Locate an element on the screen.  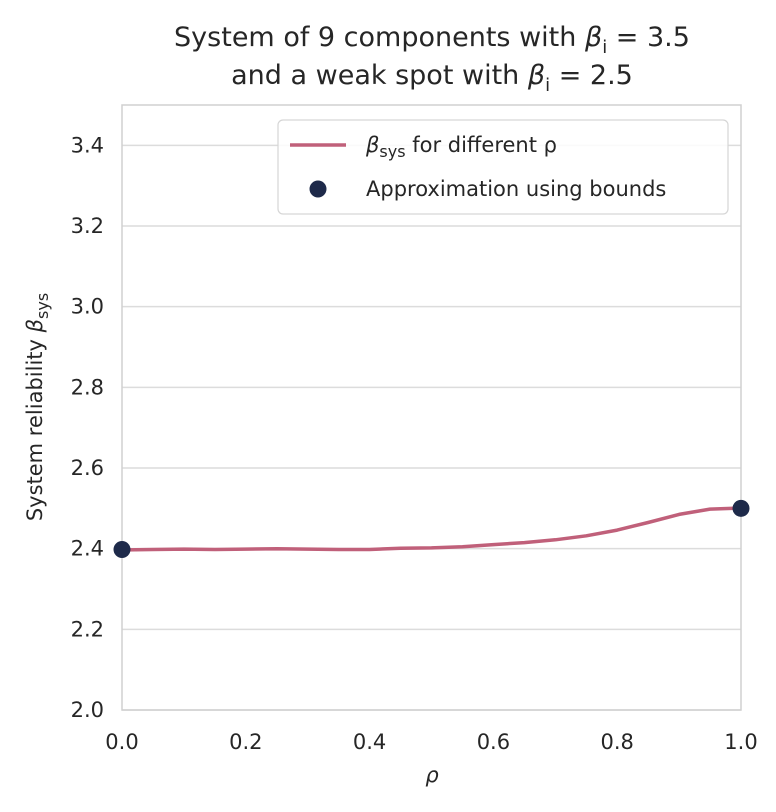
y-tick-label: 2.4 is located at coordinates (87, 549).